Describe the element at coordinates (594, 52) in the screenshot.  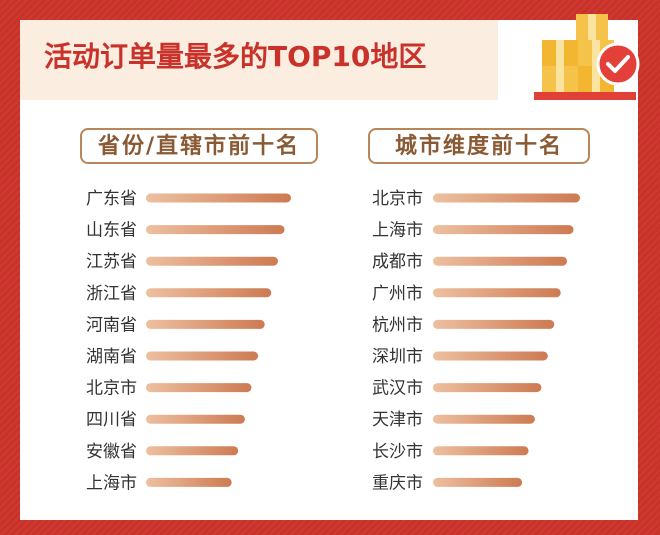
I see `package-boxes-icon` at that location.